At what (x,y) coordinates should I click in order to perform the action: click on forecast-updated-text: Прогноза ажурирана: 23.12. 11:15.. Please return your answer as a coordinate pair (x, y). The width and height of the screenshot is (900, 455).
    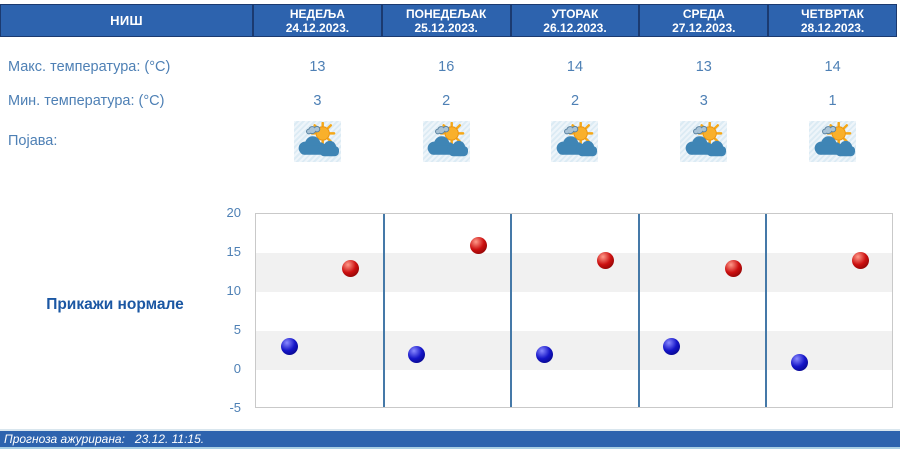
    Looking at the image, I should click on (104, 439).